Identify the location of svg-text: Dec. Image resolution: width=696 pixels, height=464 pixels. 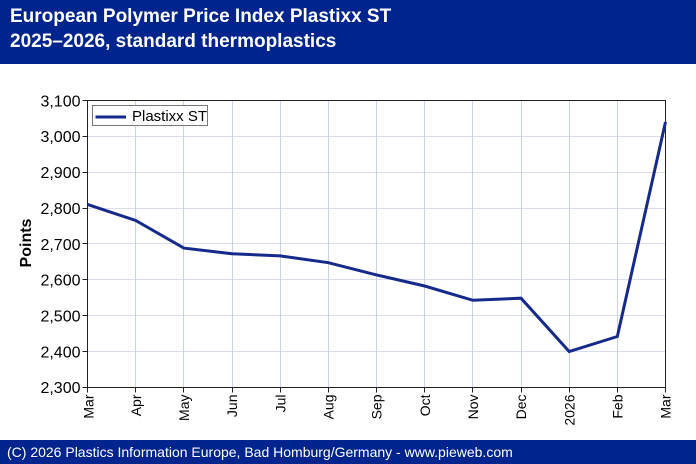
(521, 407).